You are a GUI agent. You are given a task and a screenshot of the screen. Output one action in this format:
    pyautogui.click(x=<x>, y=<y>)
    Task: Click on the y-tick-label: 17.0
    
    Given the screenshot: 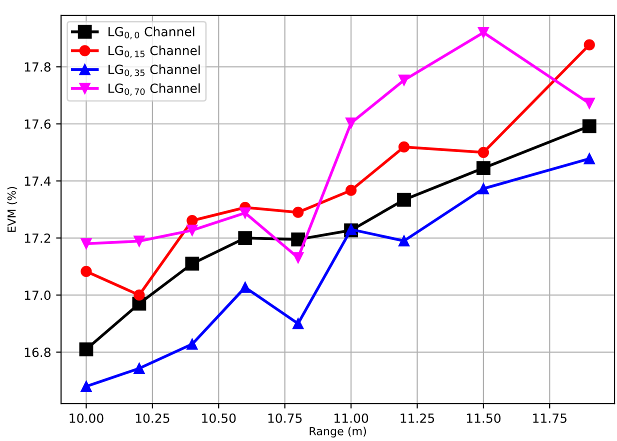 What is the action you would take?
    pyautogui.click(x=37, y=295)
    